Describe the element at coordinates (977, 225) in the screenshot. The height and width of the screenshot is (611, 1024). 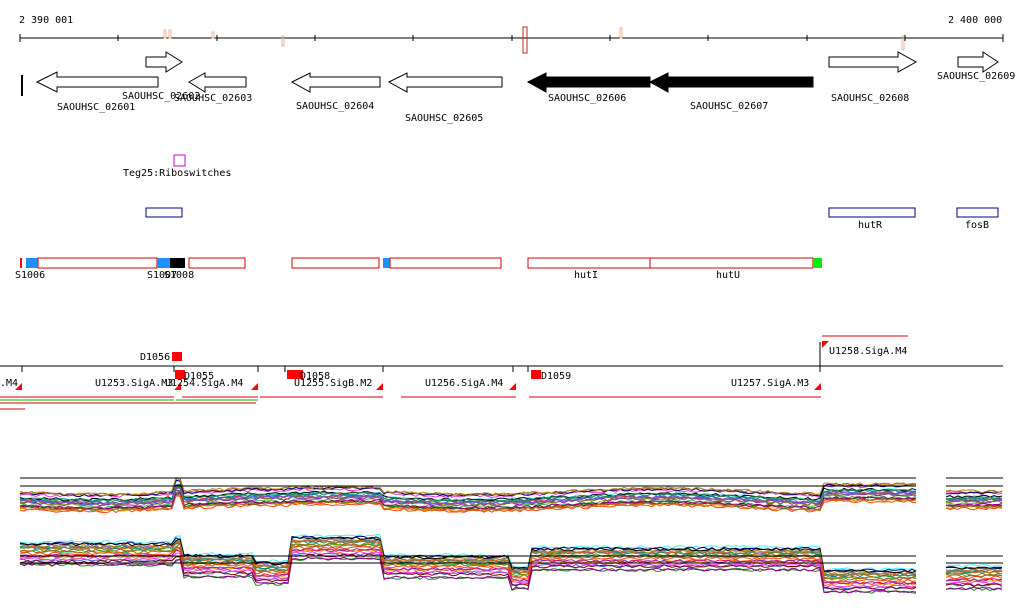
I see `regulator-label: fosB` at that location.